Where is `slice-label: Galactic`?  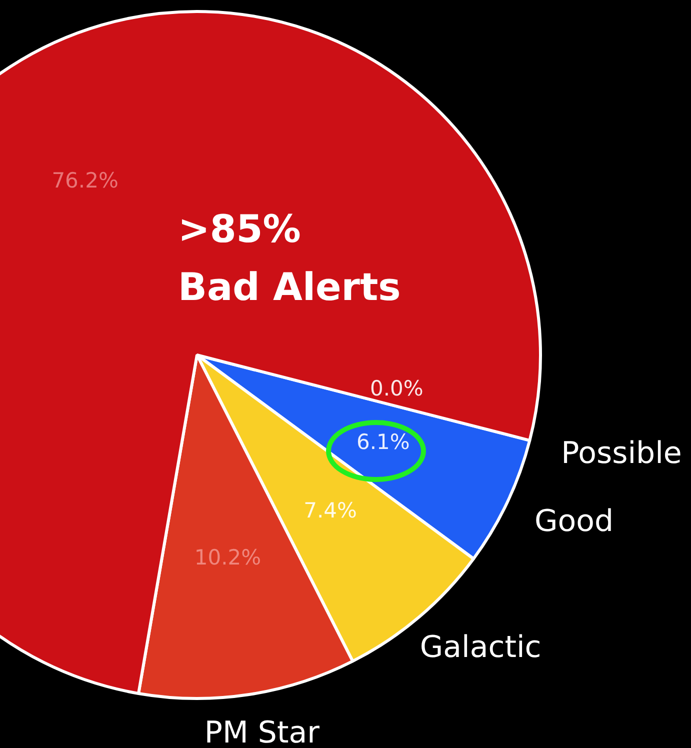 slice-label: Galactic is located at coordinates (481, 648).